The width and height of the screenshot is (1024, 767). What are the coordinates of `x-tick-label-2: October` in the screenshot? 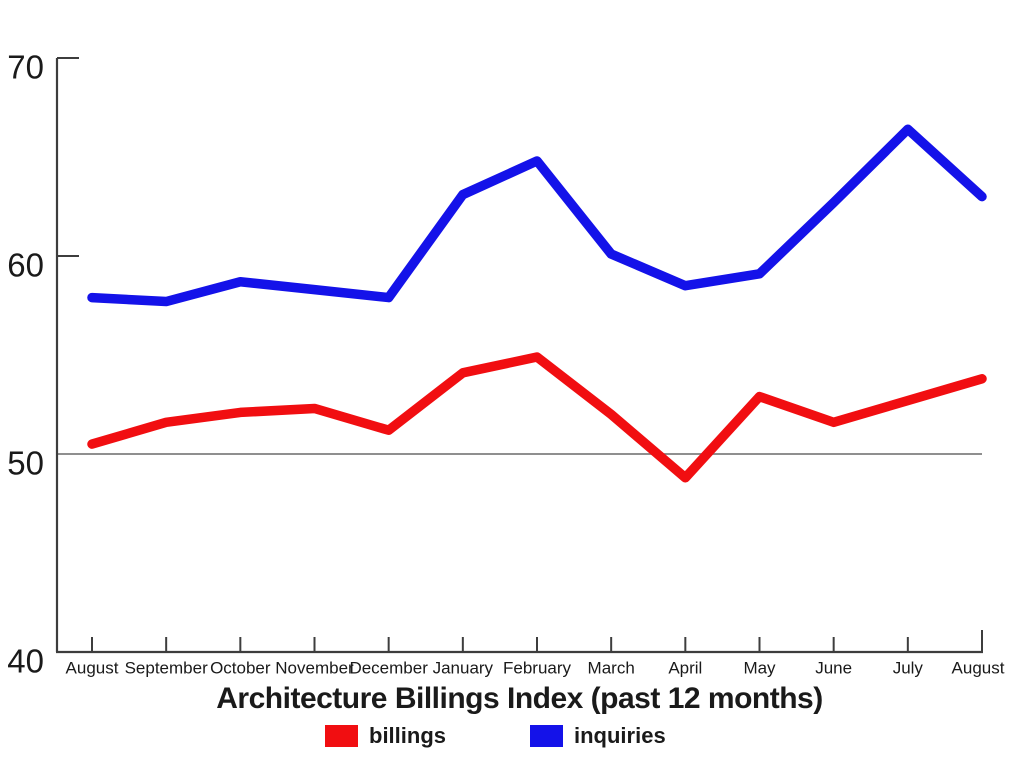 It's located at (240, 668).